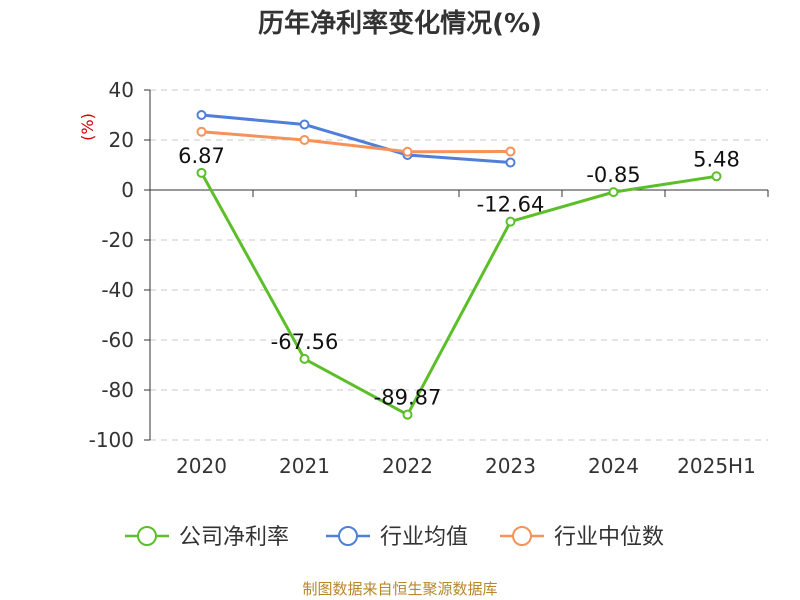 This screenshot has height=600, width=800. What do you see at coordinates (117, 340) in the screenshot?
I see `y-tick-label: -60` at bounding box center [117, 340].